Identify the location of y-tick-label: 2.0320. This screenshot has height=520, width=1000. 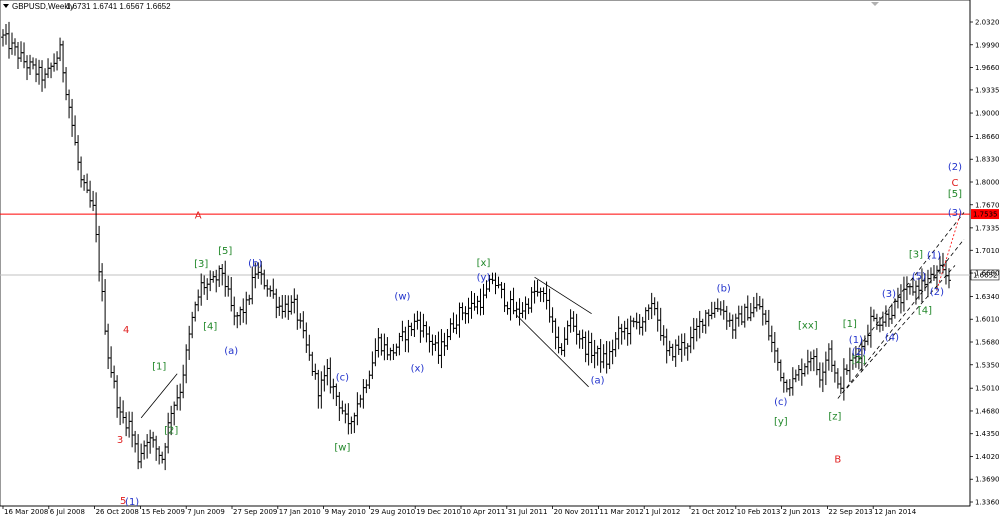
(987, 23).